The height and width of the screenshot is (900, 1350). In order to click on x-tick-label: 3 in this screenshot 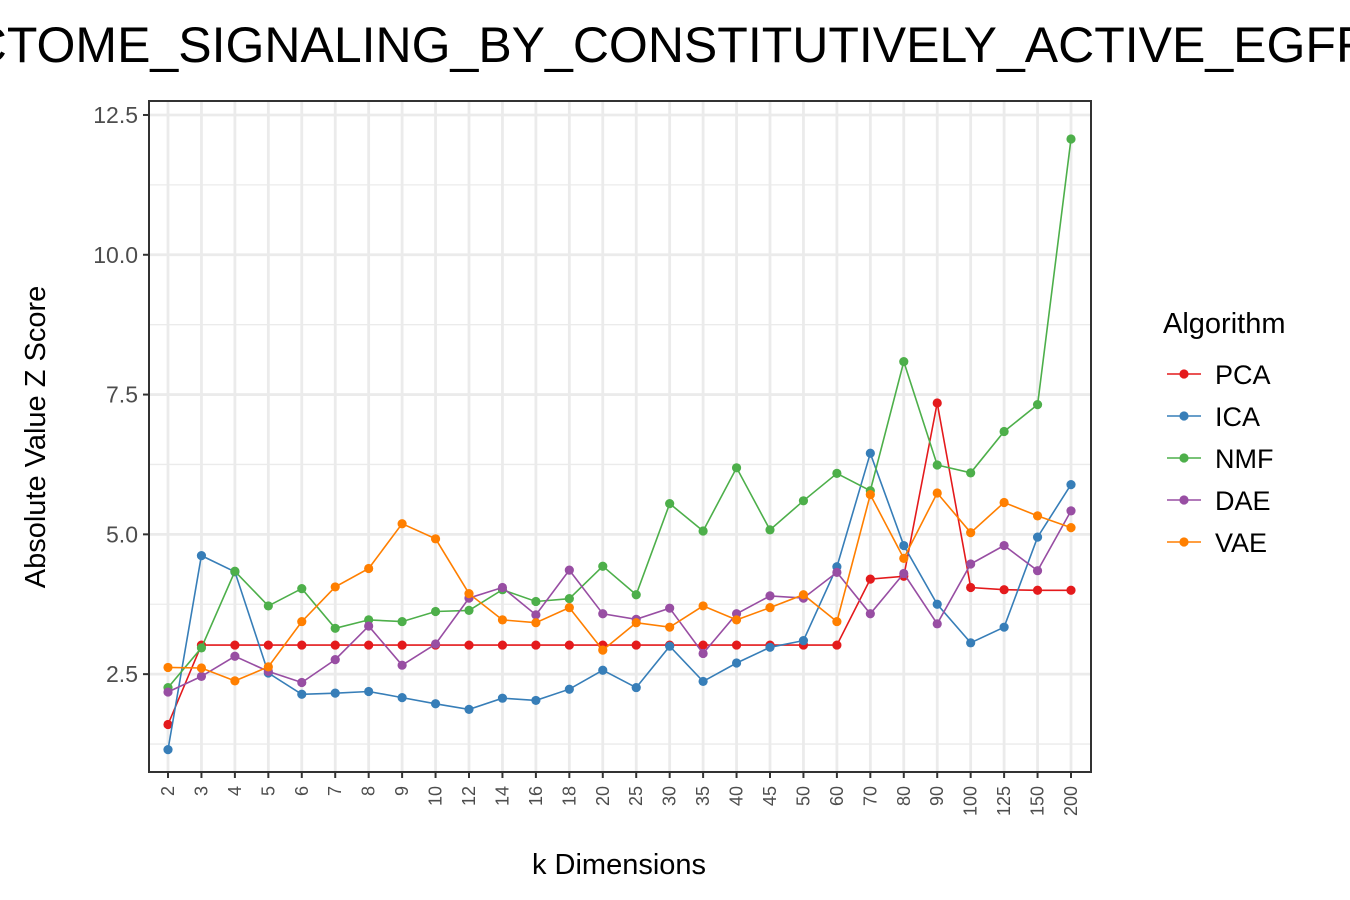, I will do `click(201, 791)`.